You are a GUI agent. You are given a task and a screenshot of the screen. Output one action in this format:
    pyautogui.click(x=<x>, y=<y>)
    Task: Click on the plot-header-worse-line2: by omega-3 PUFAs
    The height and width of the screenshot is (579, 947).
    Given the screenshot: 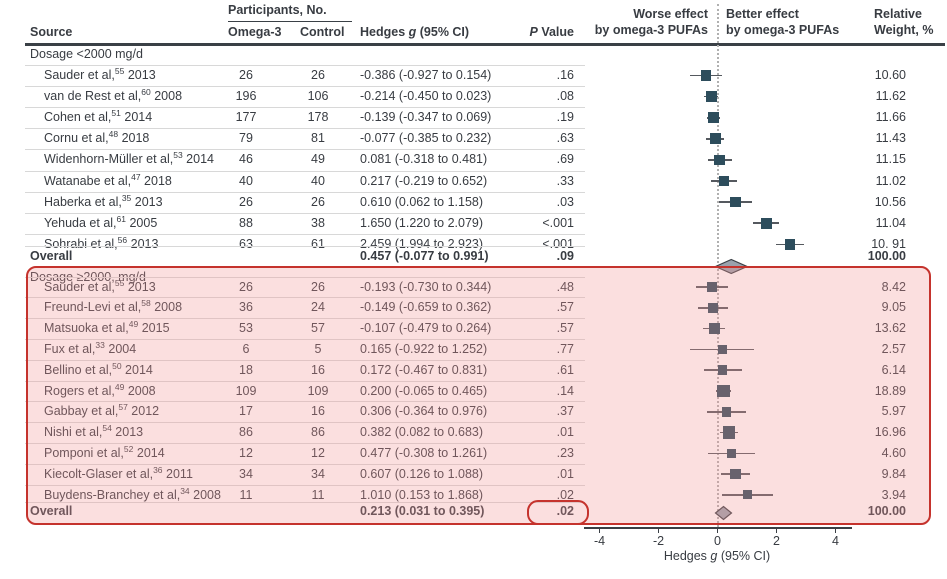 What is the action you would take?
    pyautogui.click(x=651, y=29)
    